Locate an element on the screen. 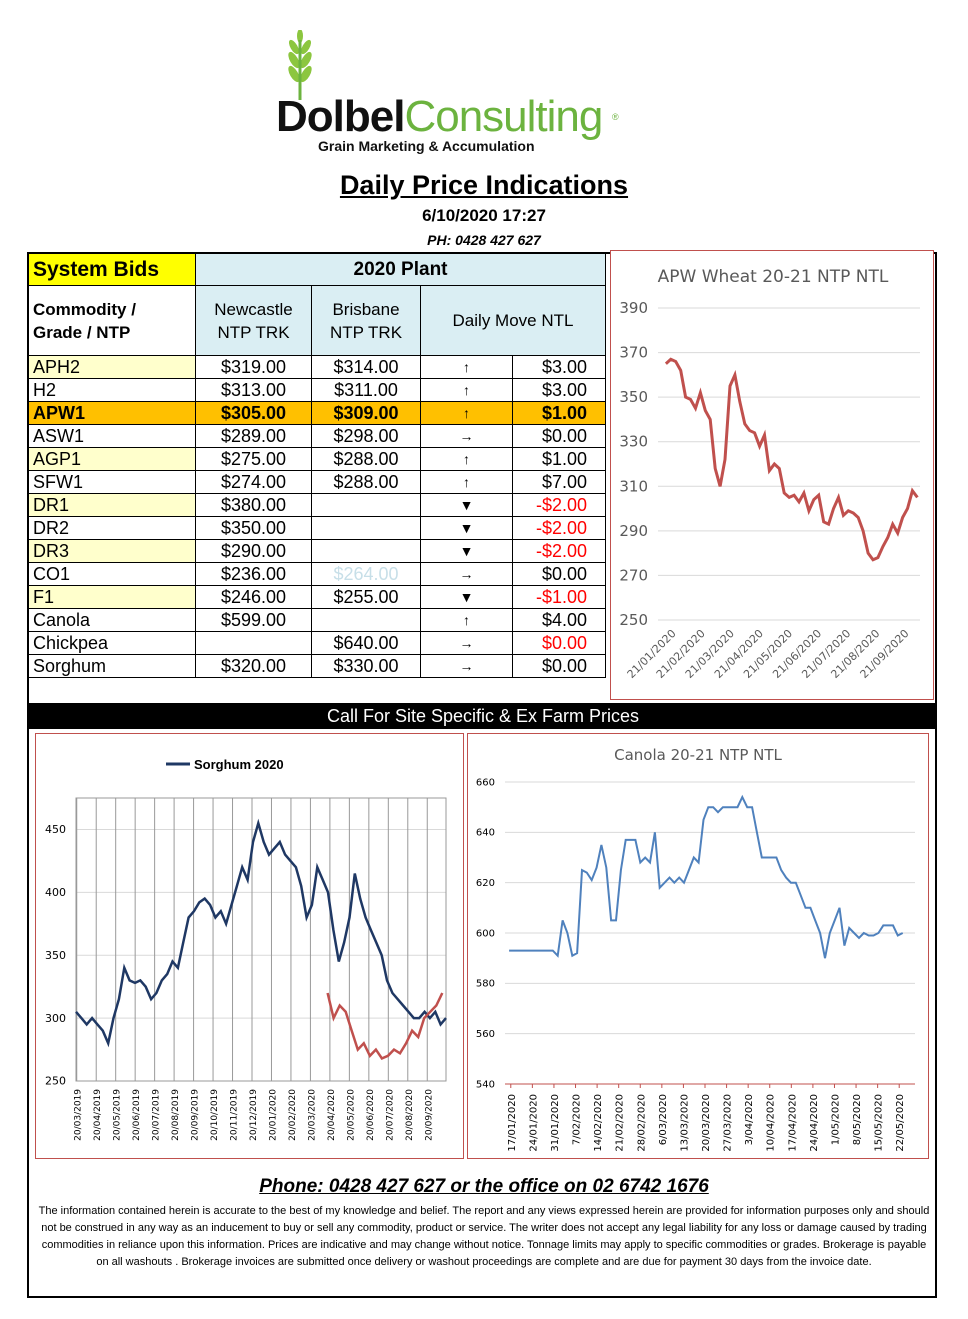 Image resolution: width=968 pixels, height=1319 pixels. x-tick-label: 20/10/2019 is located at coordinates (215, 1115).